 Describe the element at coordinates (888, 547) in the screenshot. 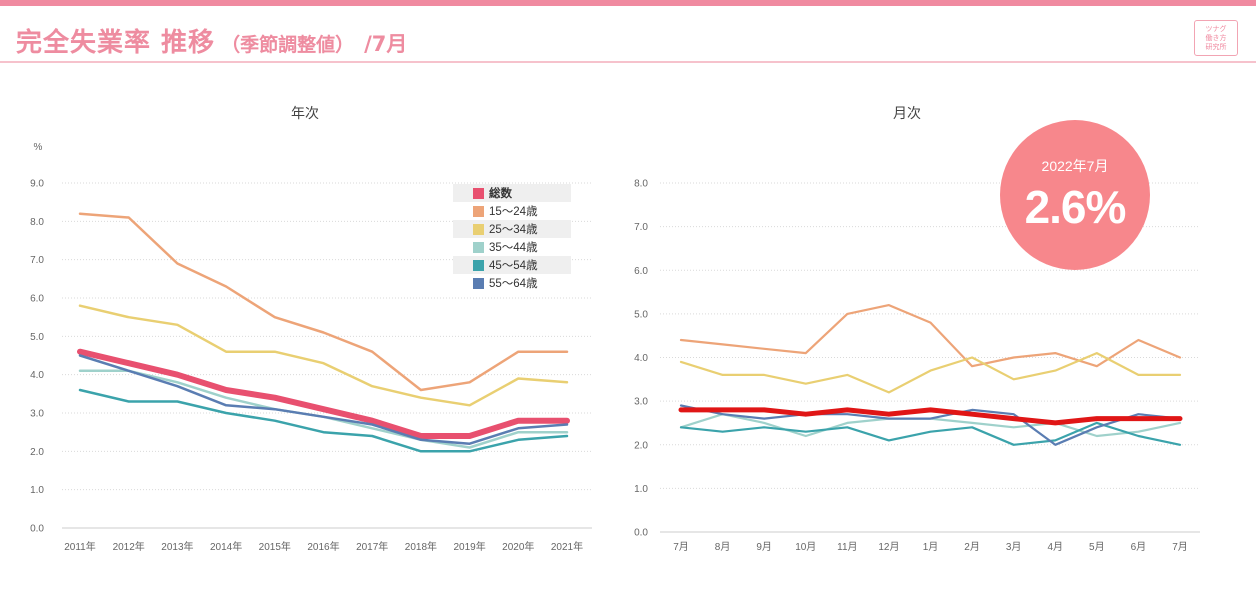

I see `x-tick-label: 12月` at that location.